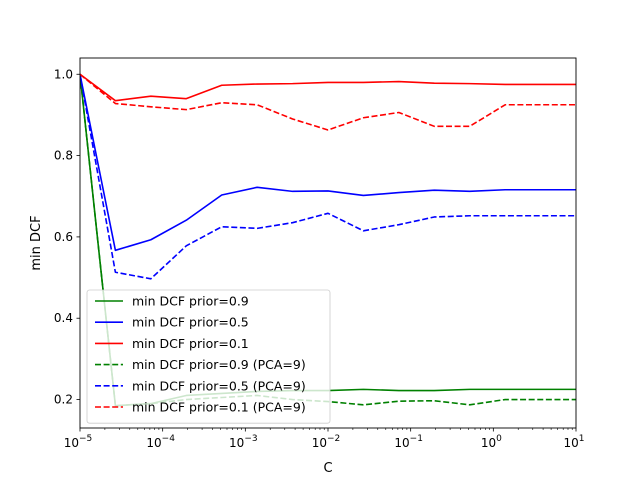 The width and height of the screenshot is (640, 480). What do you see at coordinates (160, 442) in the screenshot?
I see `x-tick-label: 10⁻⁴` at bounding box center [160, 442].